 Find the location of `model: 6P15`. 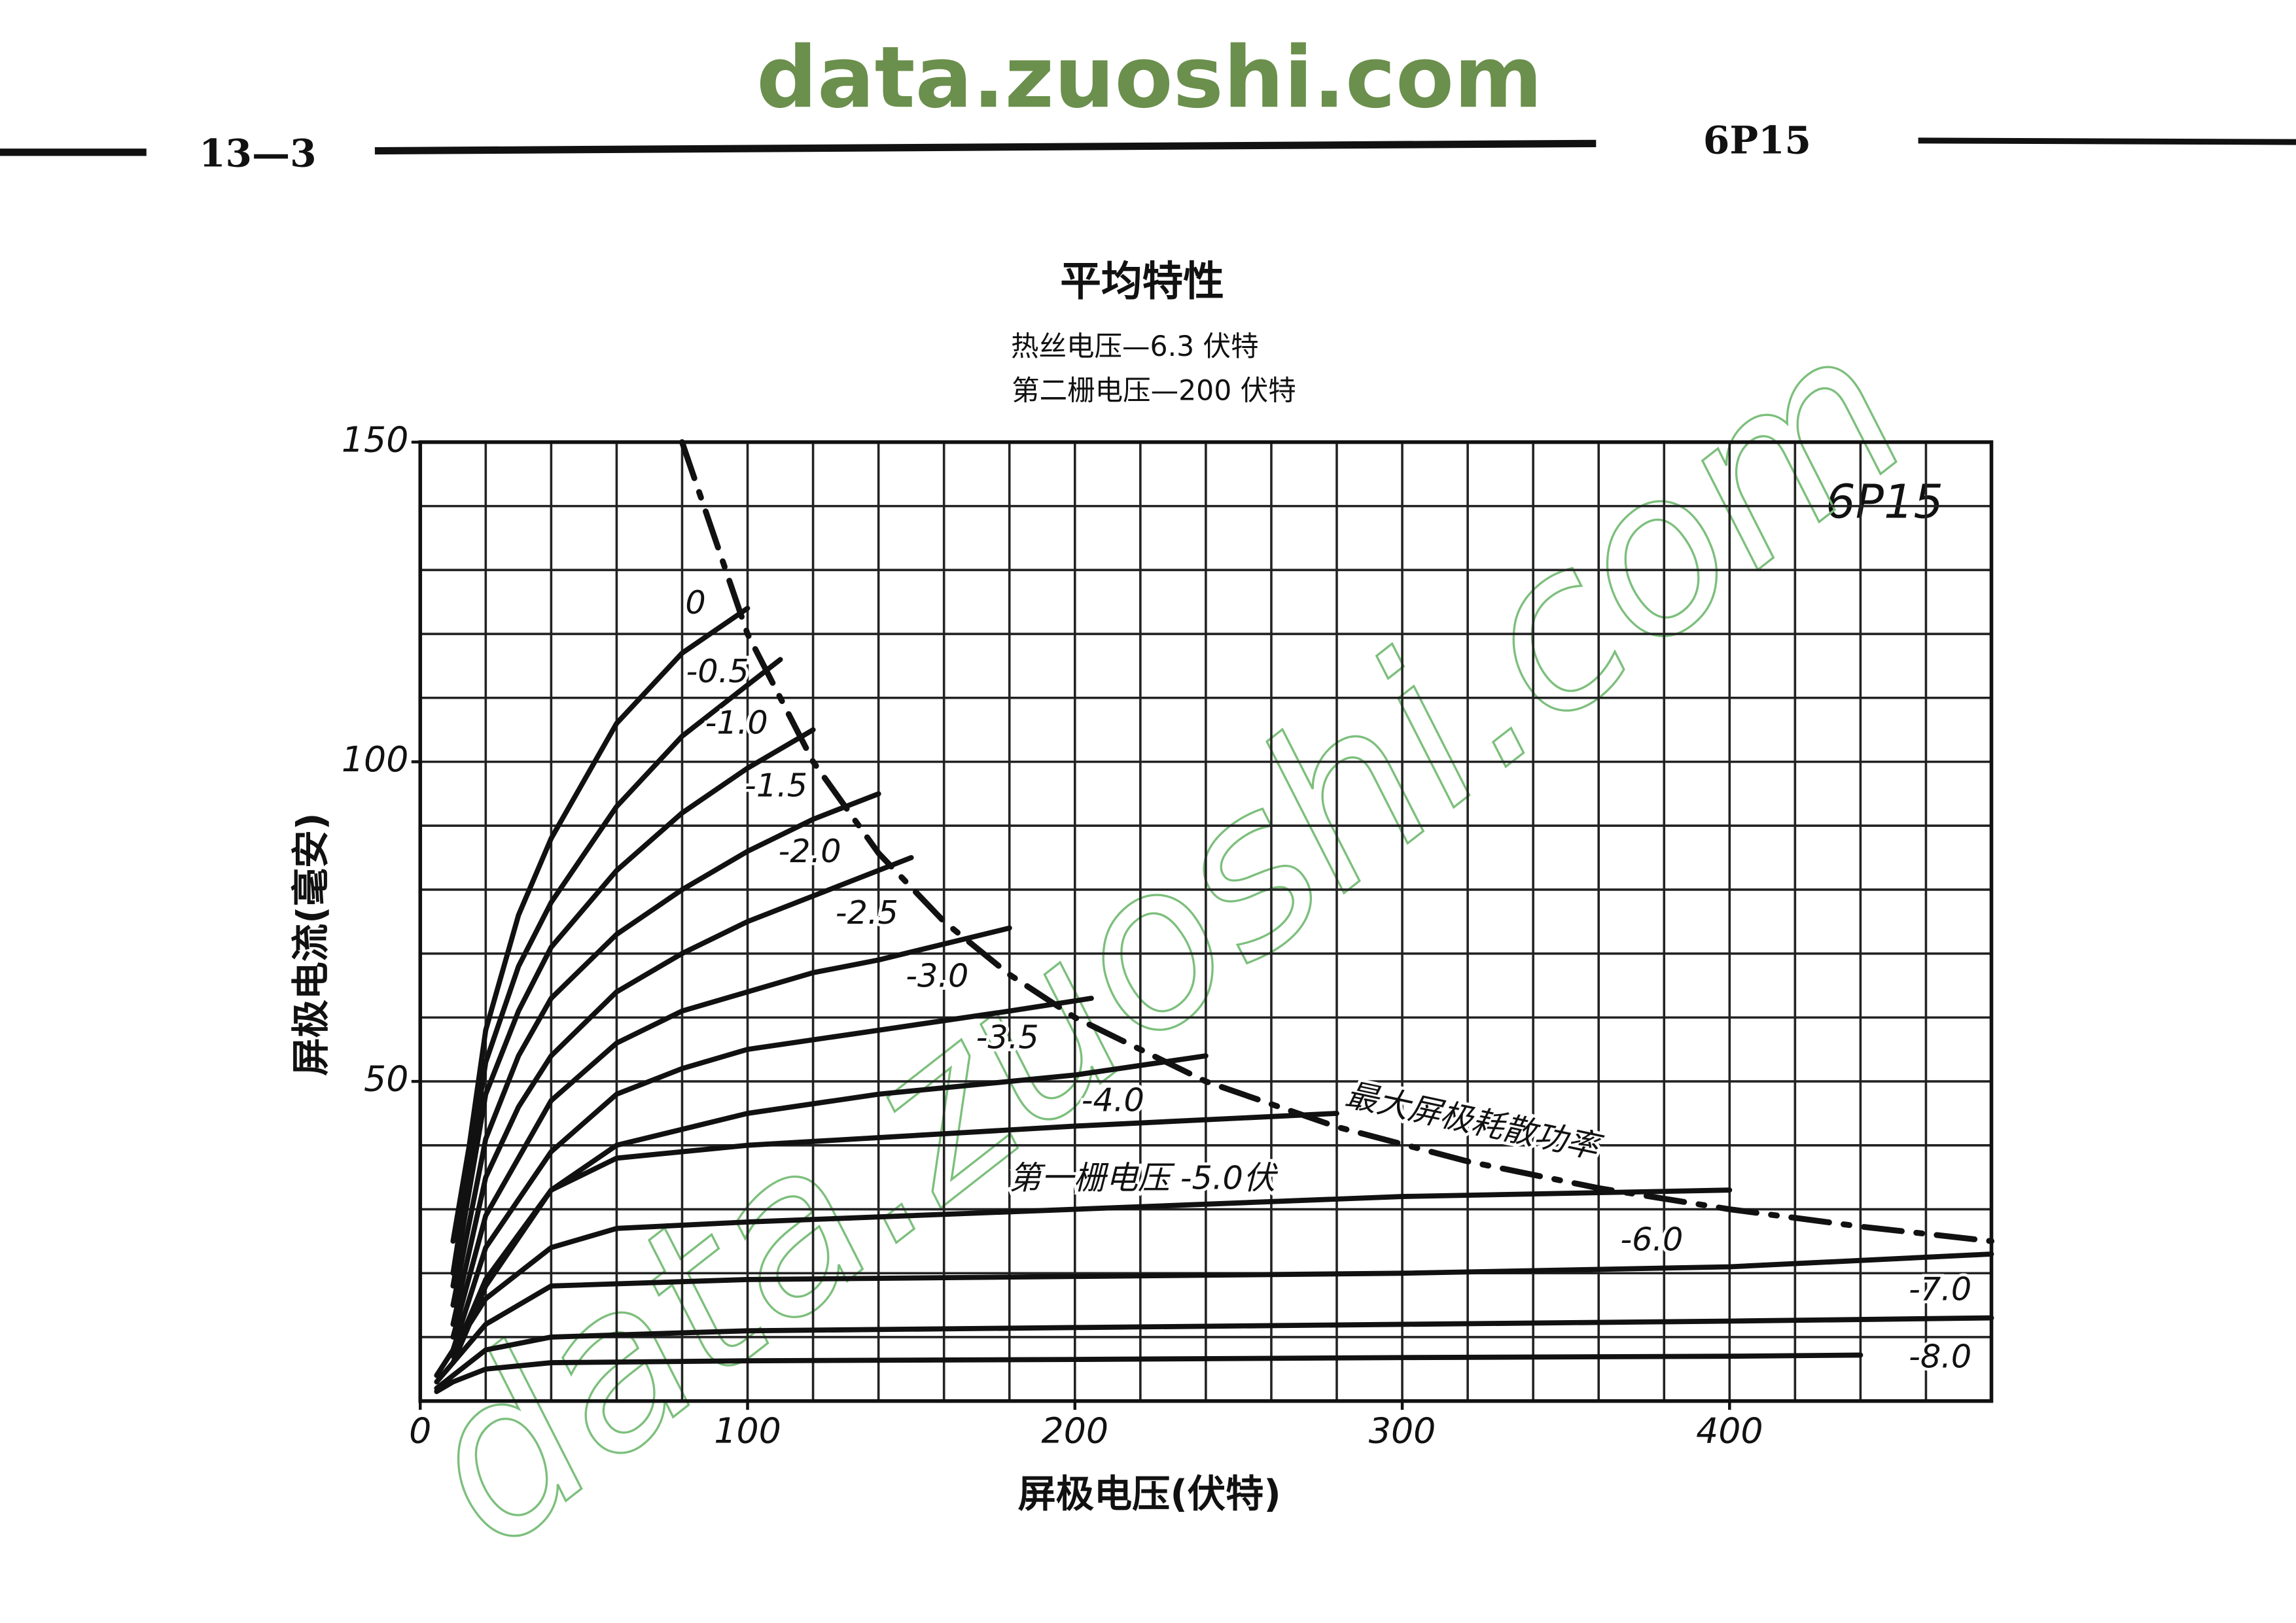

model: 6P15 is located at coordinates (1757, 140).